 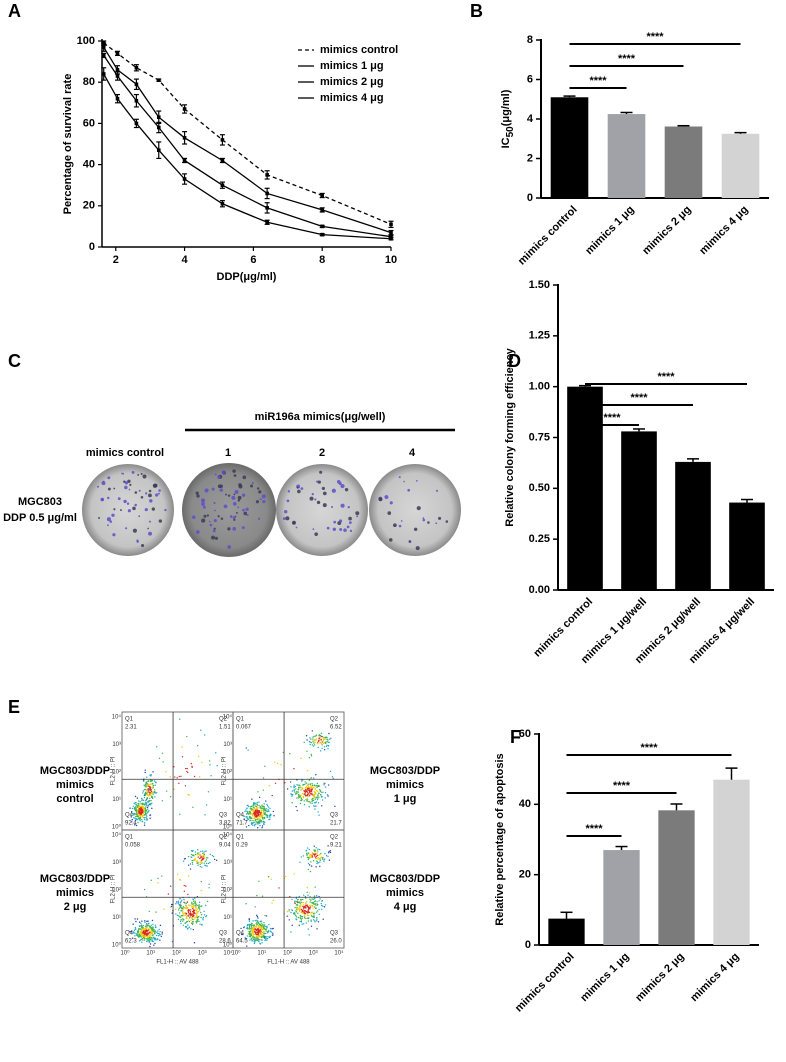 I want to click on point, so click(x=267, y=193).